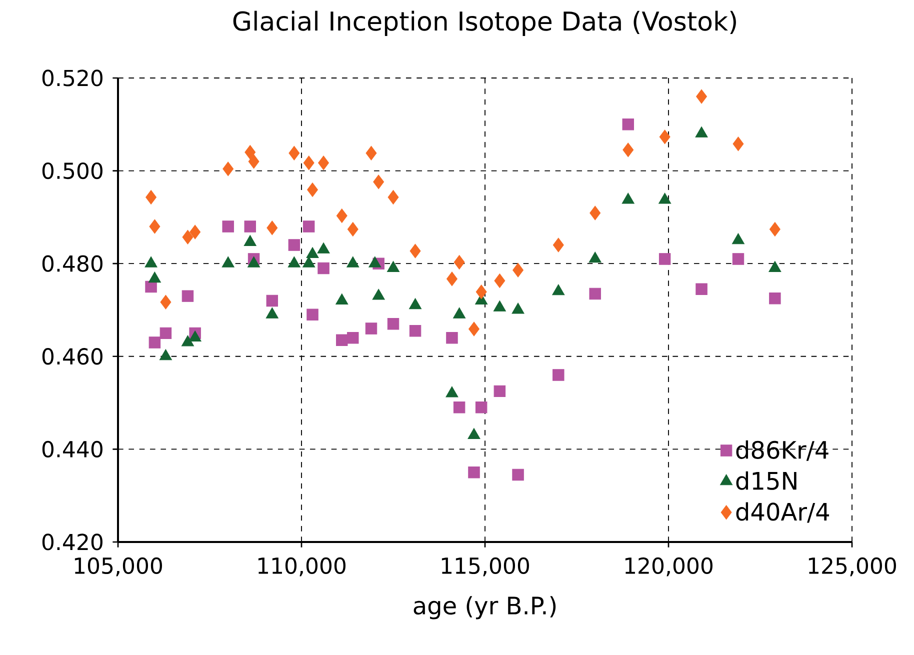  What do you see at coordinates (118, 566) in the screenshot?
I see `x-tick-label: 105,000` at bounding box center [118, 566].